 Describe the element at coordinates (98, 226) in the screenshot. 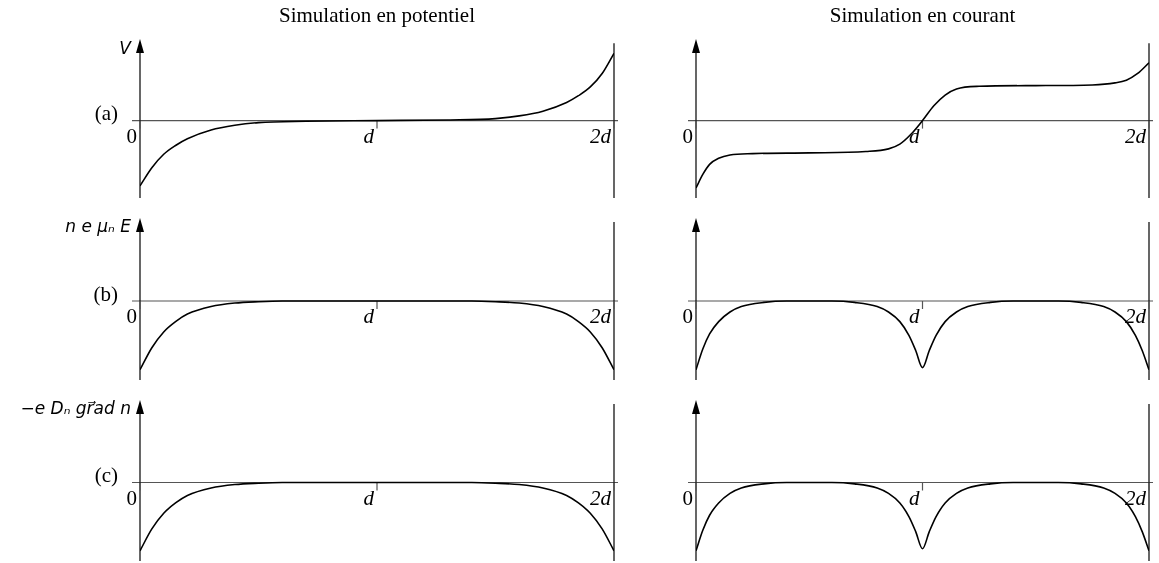

I see `y-axis-title: n e μₙ E` at that location.